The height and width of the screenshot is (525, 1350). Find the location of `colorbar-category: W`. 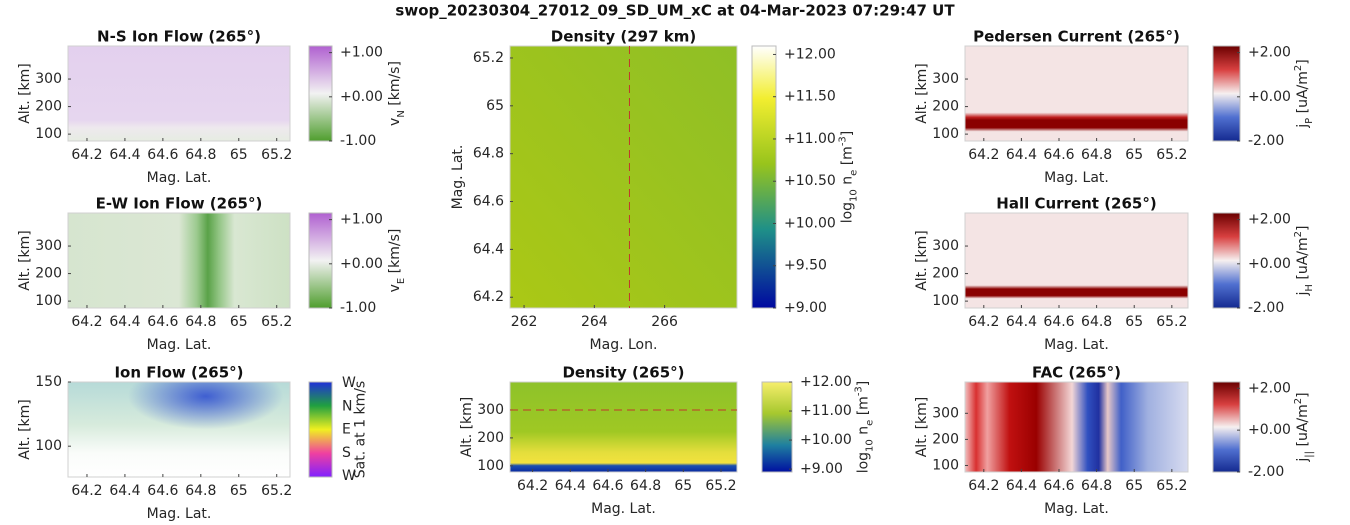

colorbar-category: W is located at coordinates (349, 476).